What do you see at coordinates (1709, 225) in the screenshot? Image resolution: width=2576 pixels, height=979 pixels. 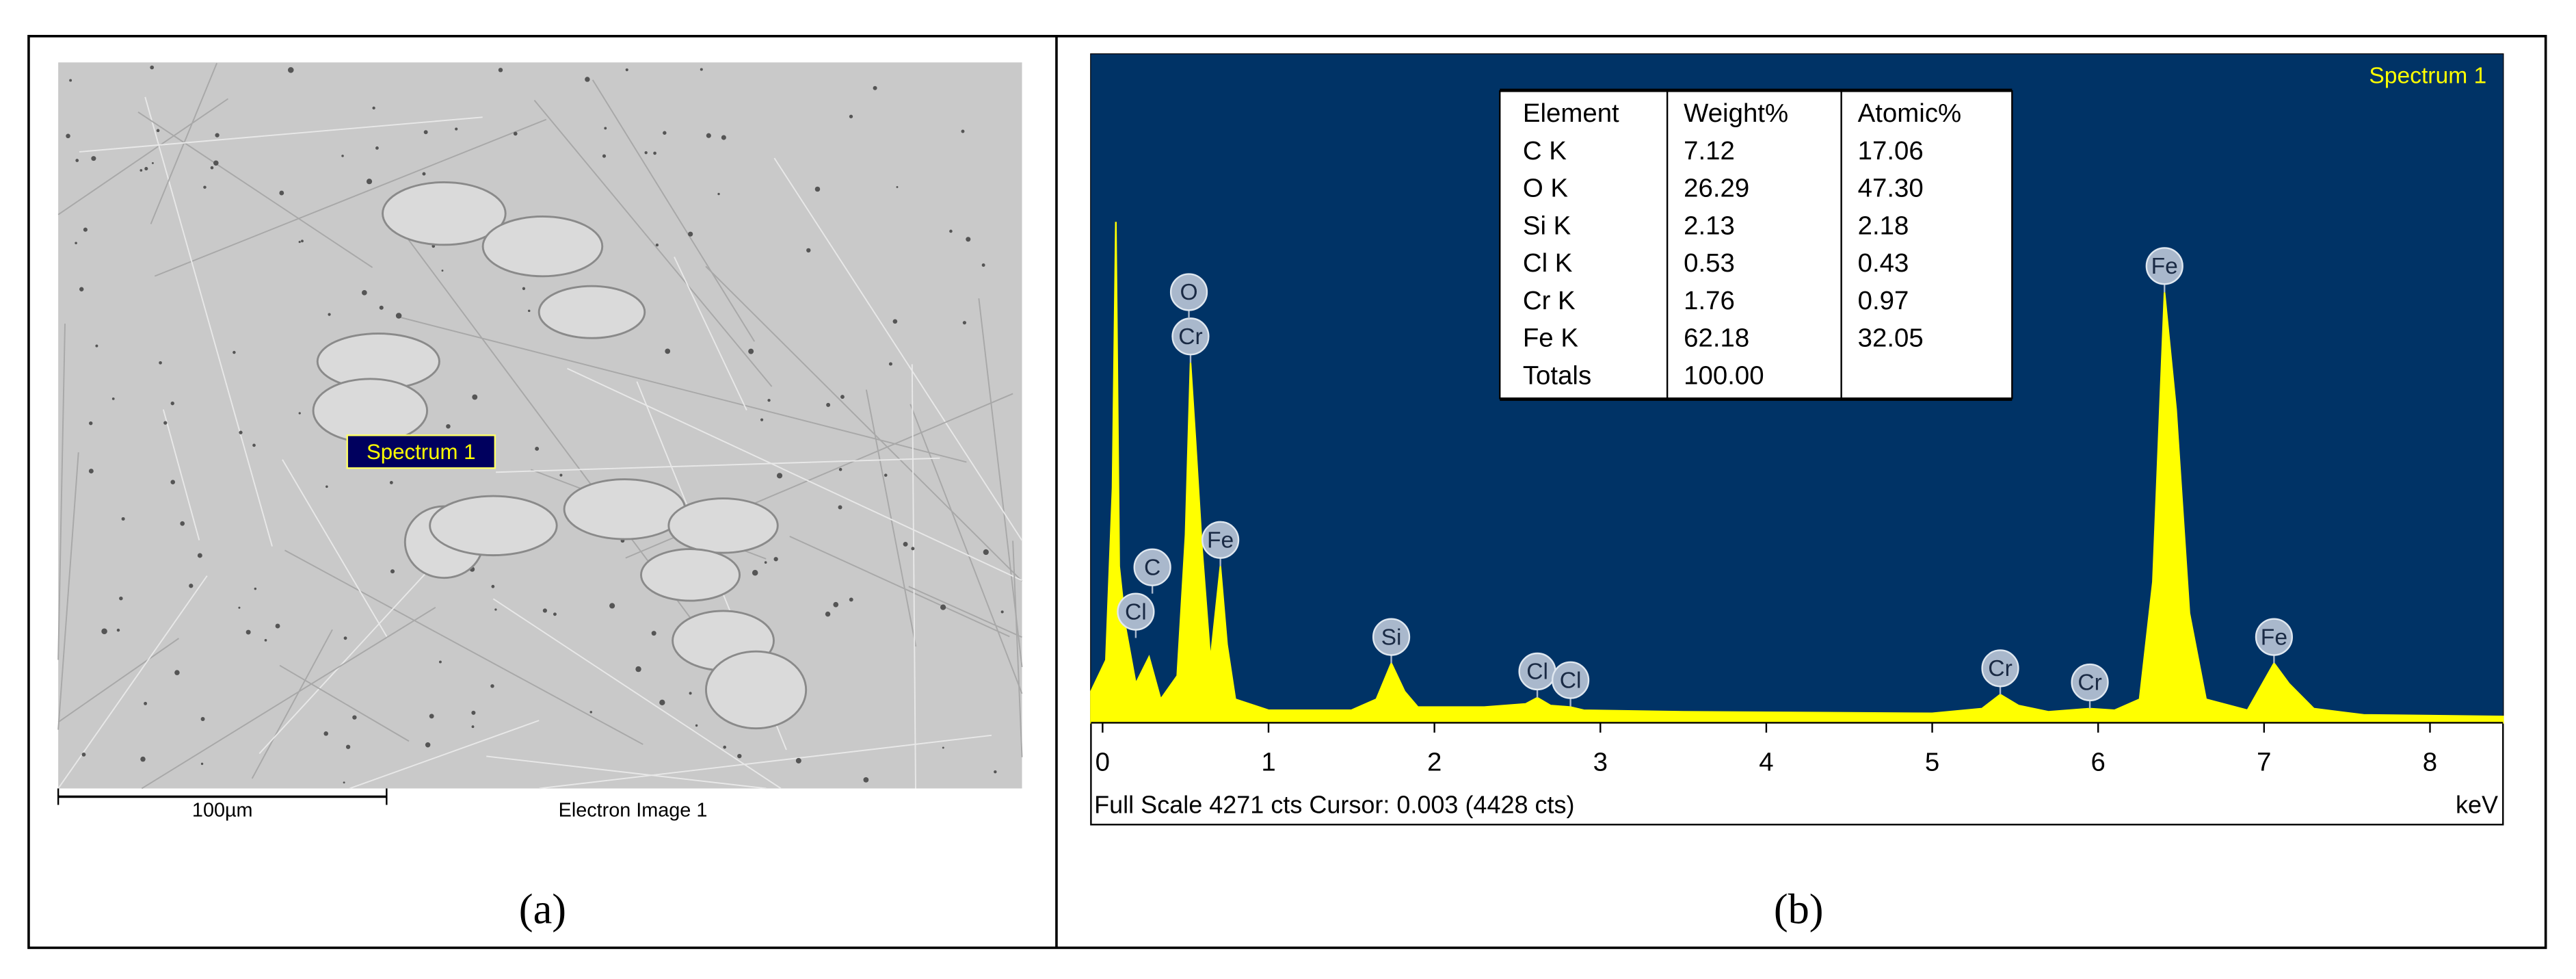 I see `table-cell: 2.13` at bounding box center [1709, 225].